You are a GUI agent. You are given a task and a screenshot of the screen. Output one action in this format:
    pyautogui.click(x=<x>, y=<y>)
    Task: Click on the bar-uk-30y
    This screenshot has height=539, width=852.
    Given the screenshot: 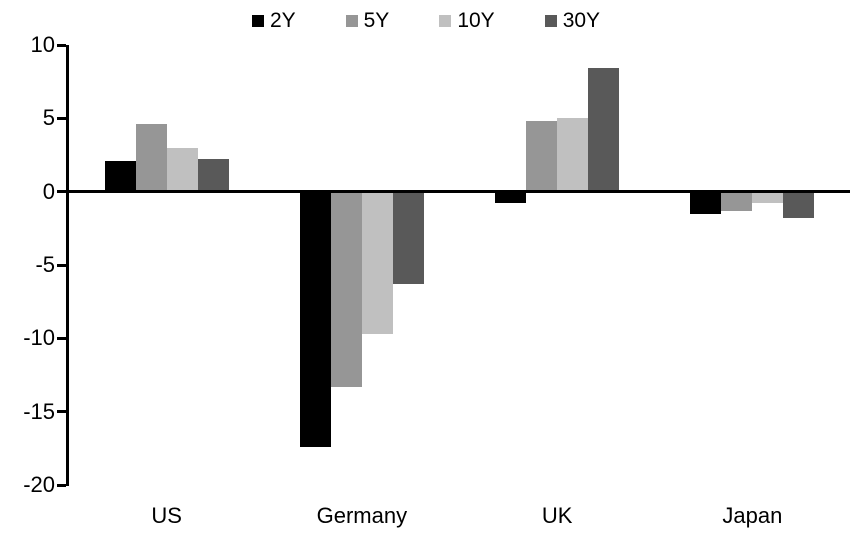 What is the action you would take?
    pyautogui.click(x=604, y=130)
    